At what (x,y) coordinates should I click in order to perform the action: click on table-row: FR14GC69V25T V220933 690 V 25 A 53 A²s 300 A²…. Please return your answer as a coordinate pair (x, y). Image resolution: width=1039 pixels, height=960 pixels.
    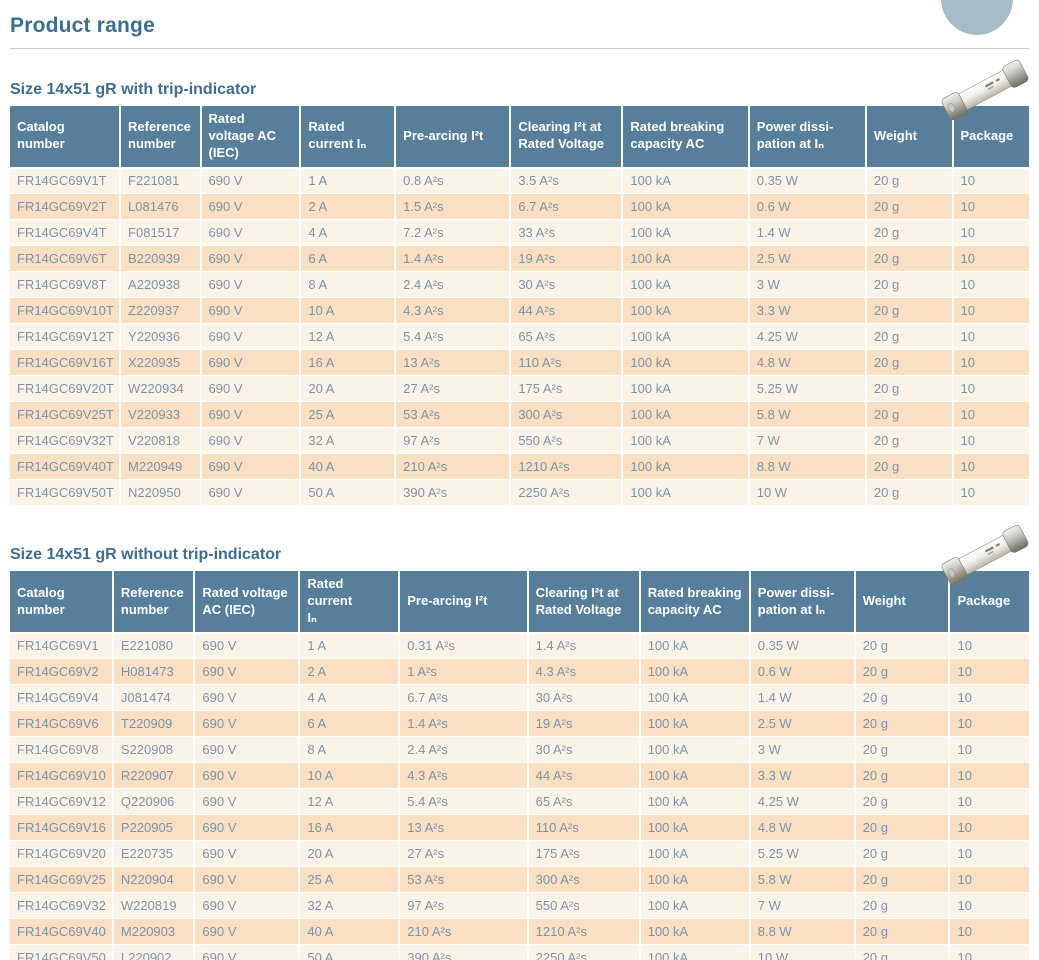
    Looking at the image, I should click on (519, 415).